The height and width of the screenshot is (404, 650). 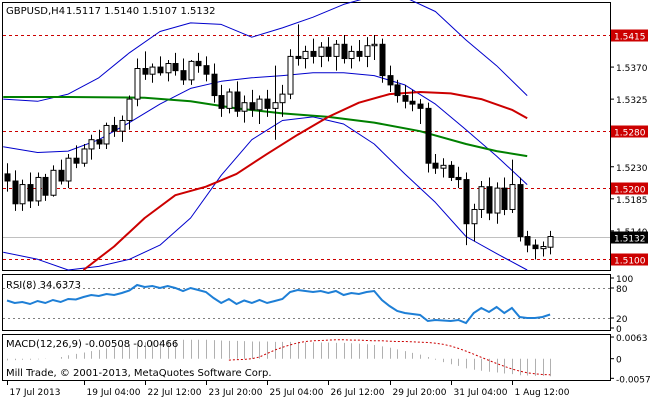 I want to click on price-tick-label: 1.5185, so click(x=632, y=201).